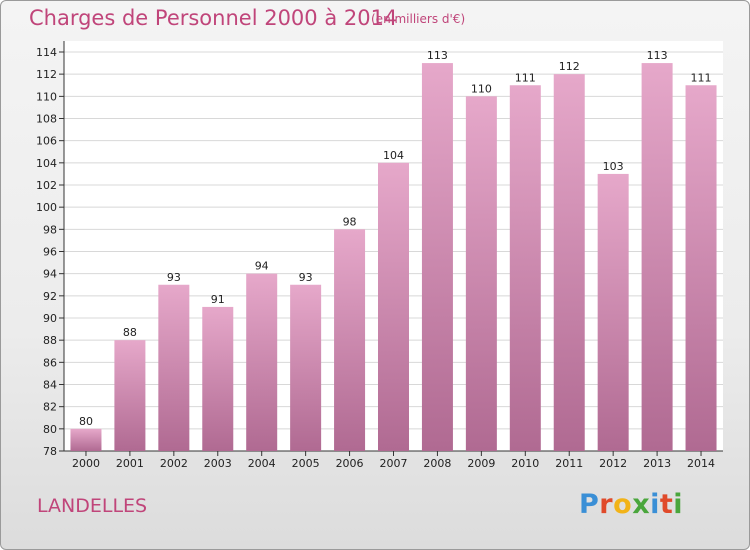 This screenshot has height=550, width=750. I want to click on chart-subtitle: (en milliers d'€), so click(418, 19).